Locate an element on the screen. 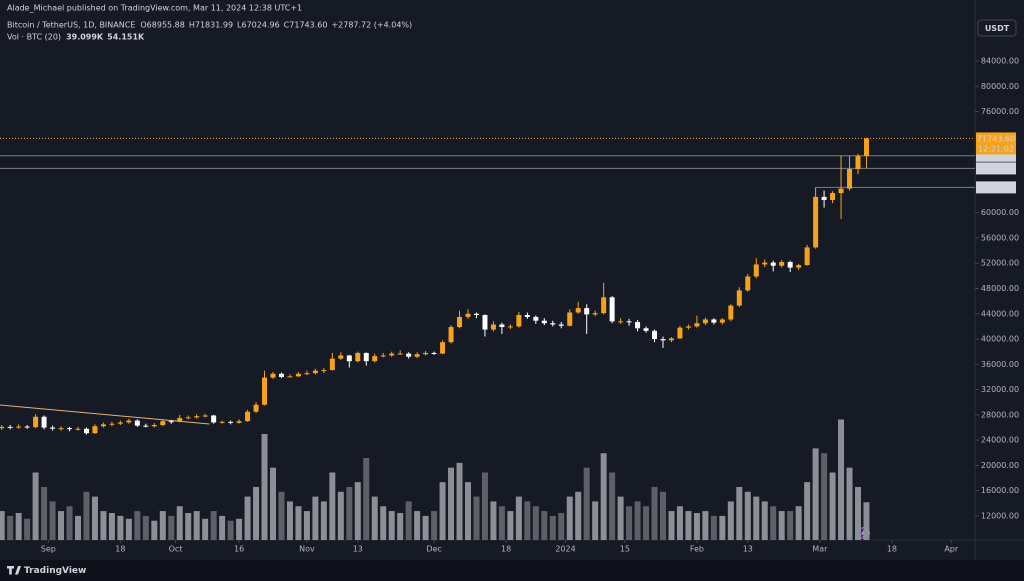 The height and width of the screenshot is (581, 1024). x-tick-label: Nov is located at coordinates (307, 549).